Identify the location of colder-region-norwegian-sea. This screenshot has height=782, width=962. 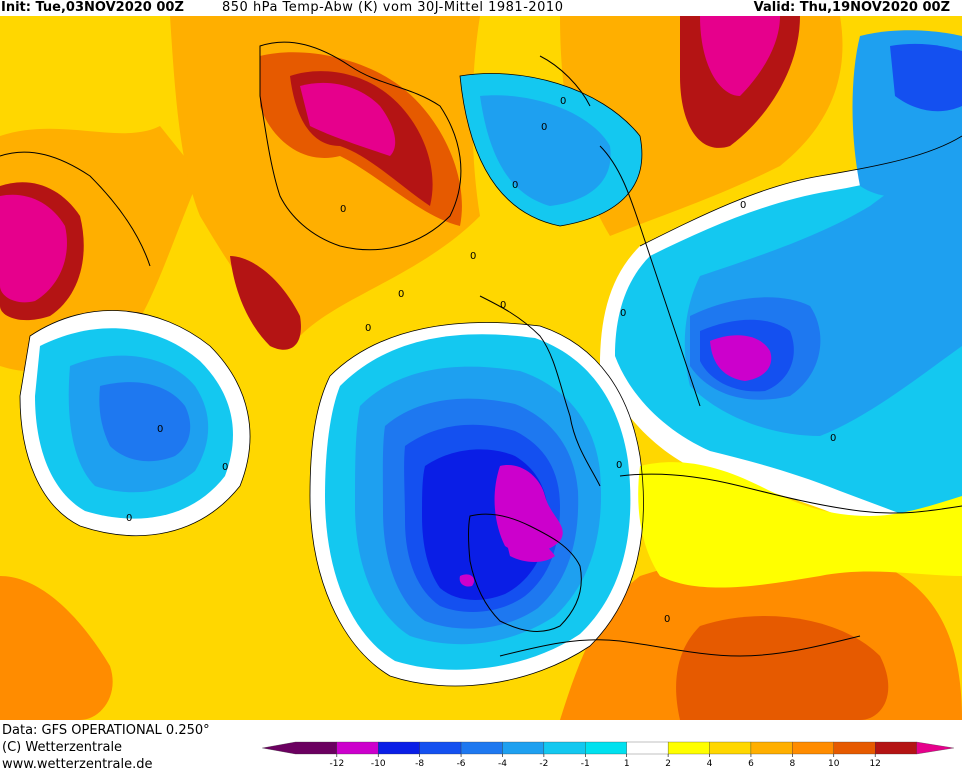
(545, 150).